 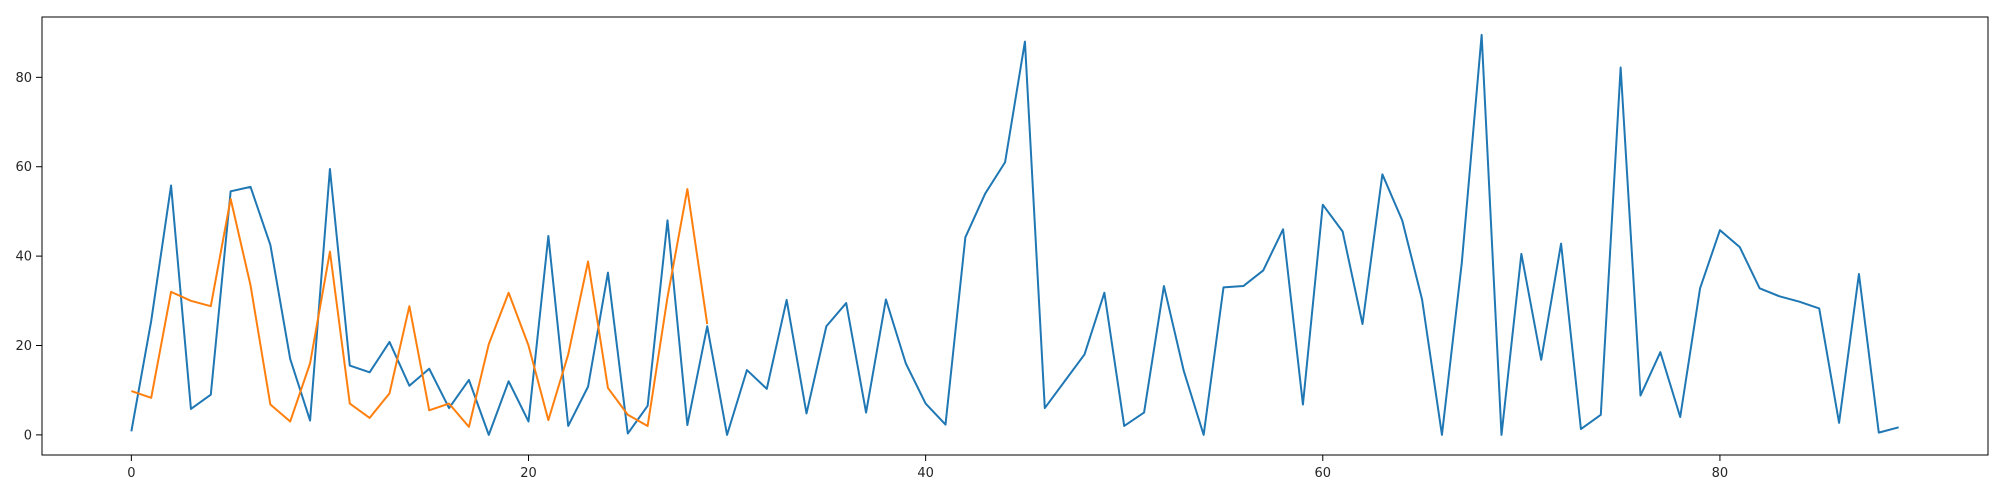 What do you see at coordinates (1323, 473) in the screenshot?
I see `x-tick-label: 60` at bounding box center [1323, 473].